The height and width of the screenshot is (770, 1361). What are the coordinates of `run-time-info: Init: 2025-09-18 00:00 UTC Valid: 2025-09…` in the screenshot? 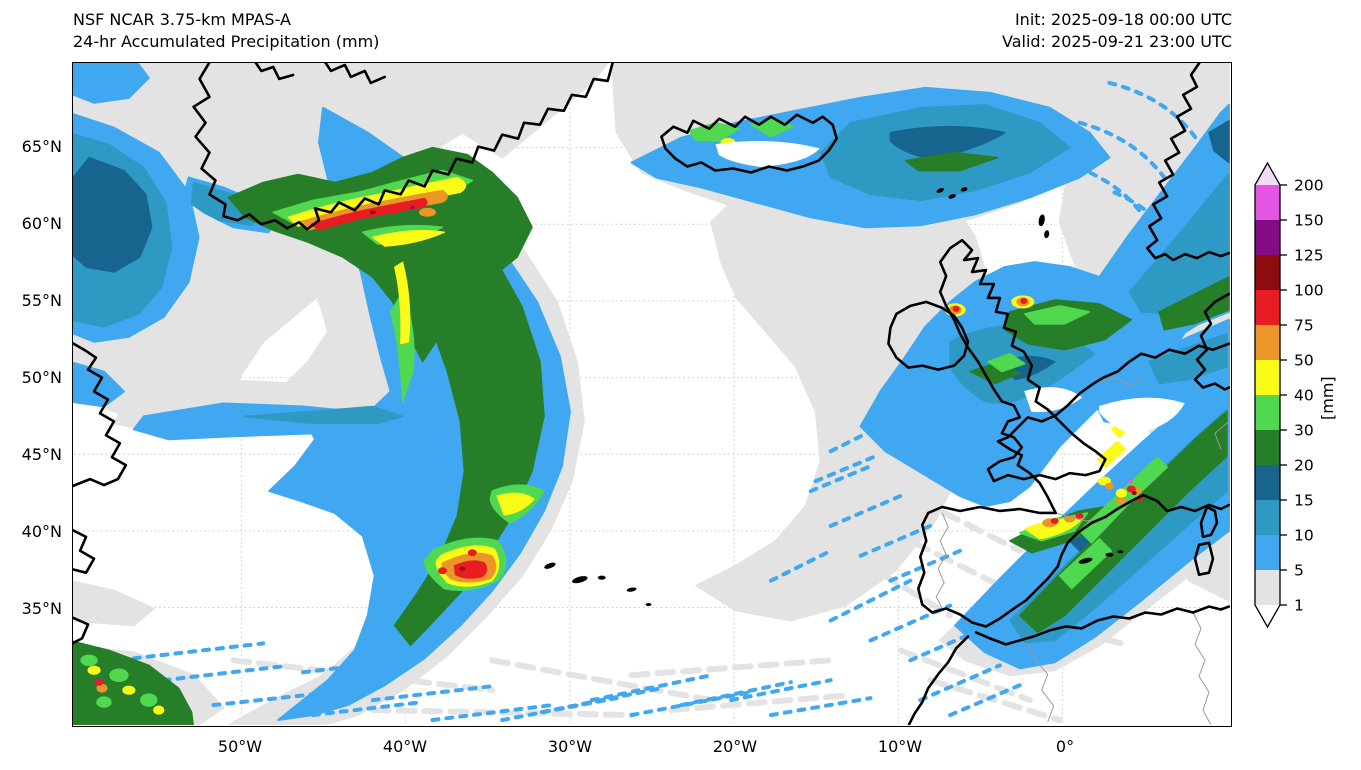 It's located at (1117, 31).